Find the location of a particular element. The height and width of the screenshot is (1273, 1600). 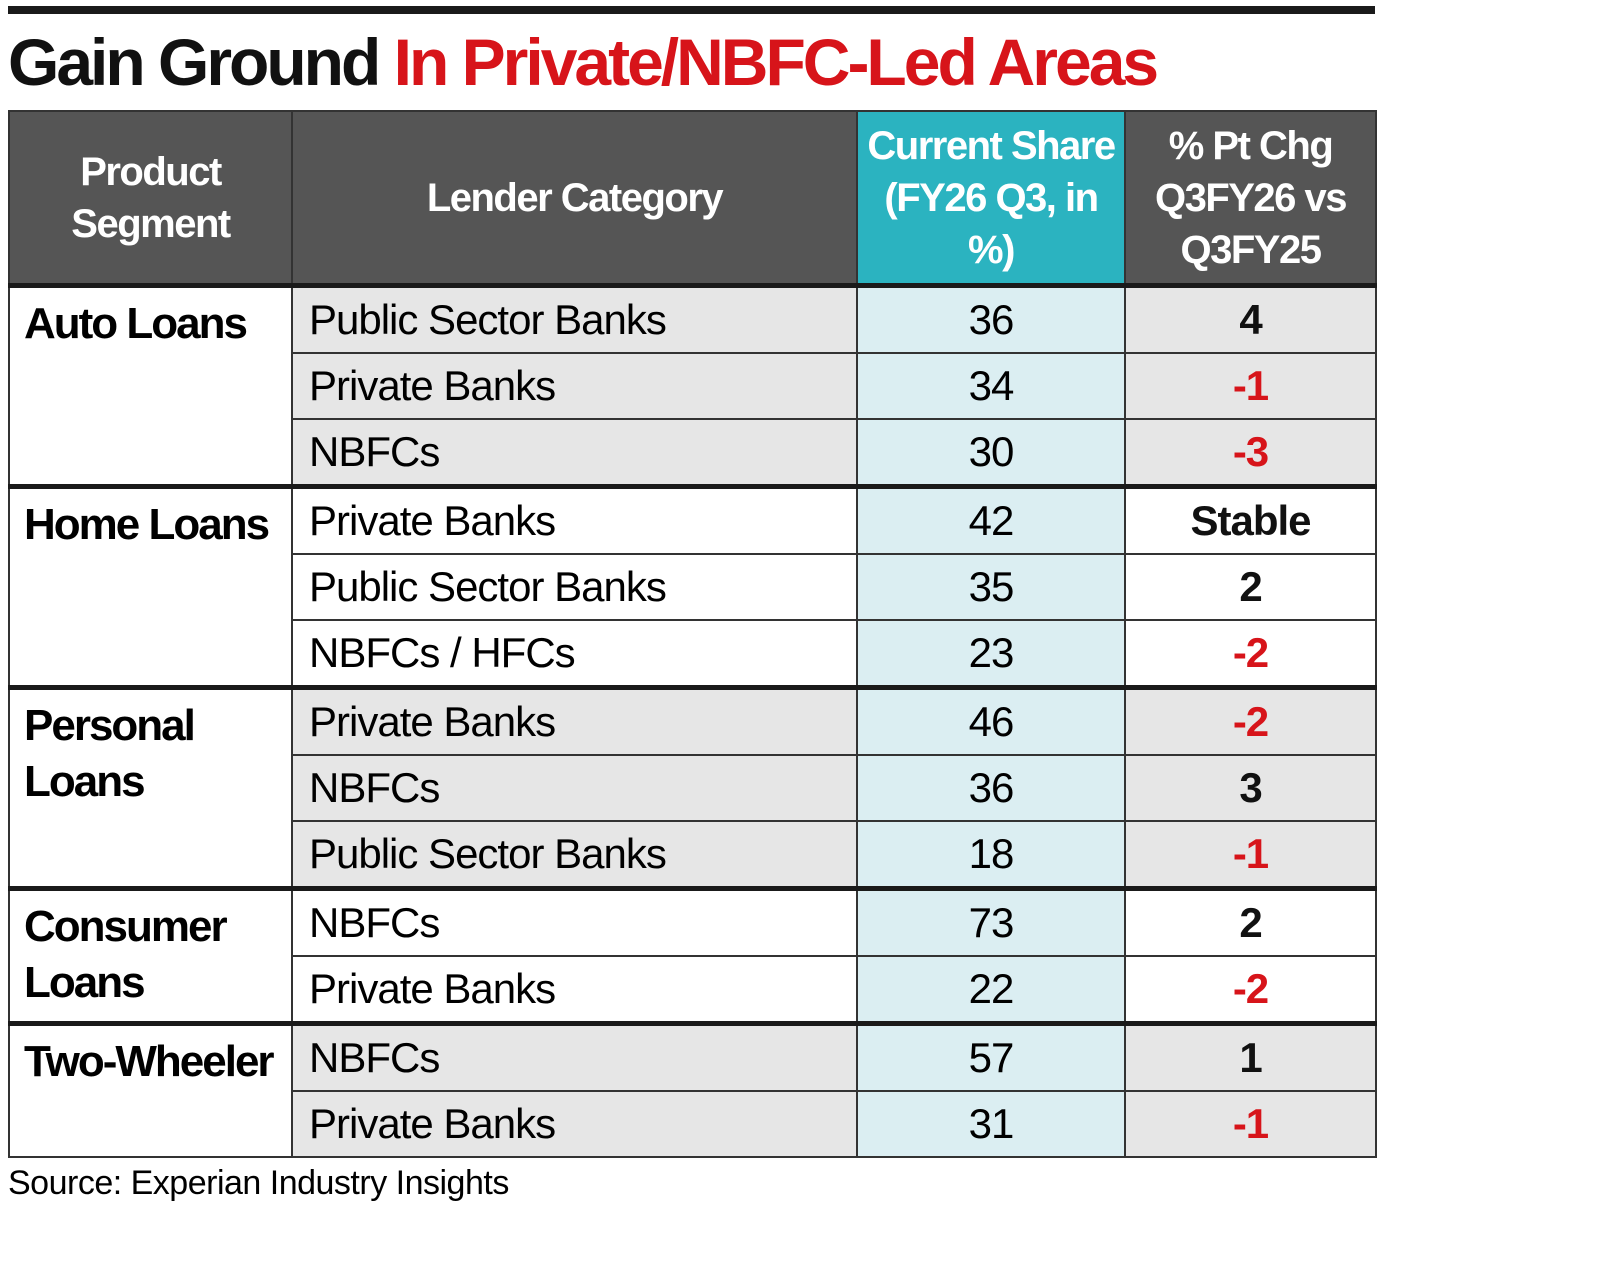

share-cell: 34 is located at coordinates (991, 386).